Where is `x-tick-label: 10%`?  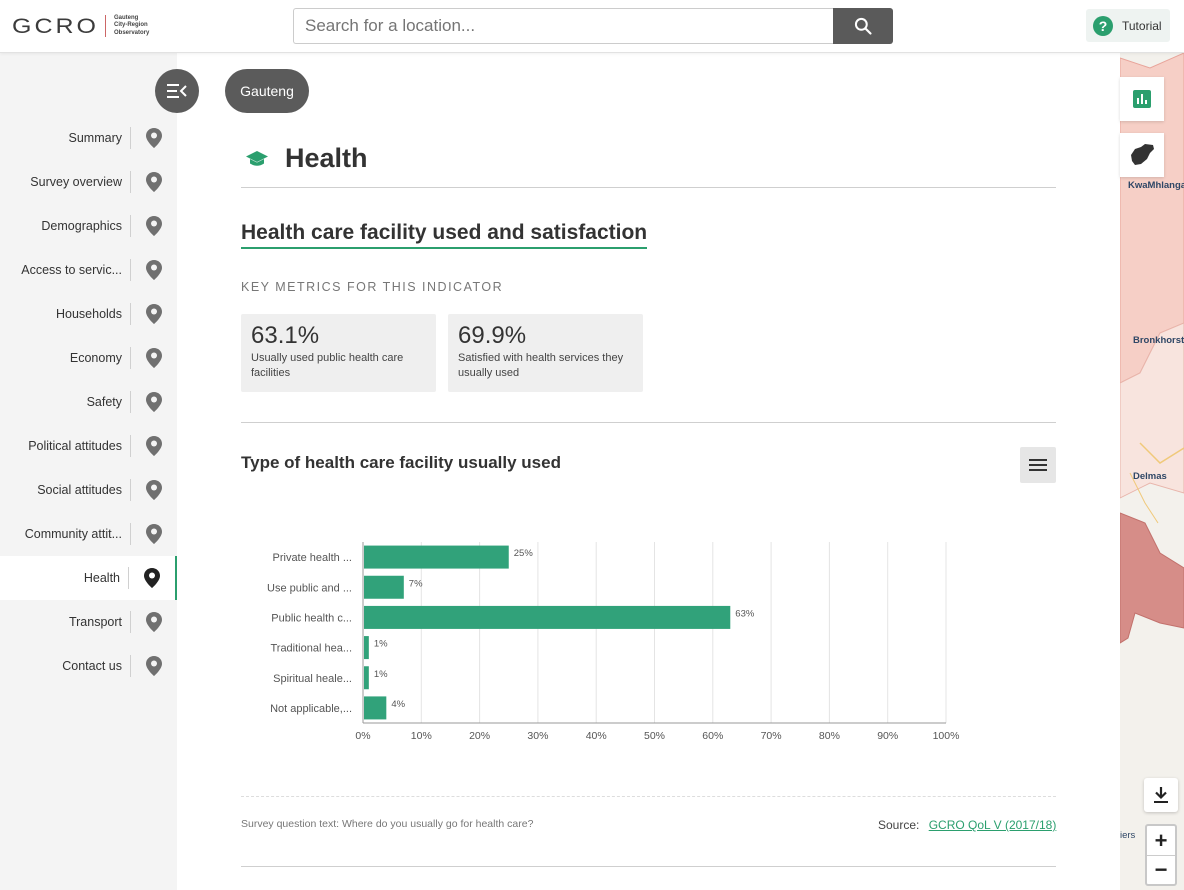
x-tick-label: 10% is located at coordinates (421, 736).